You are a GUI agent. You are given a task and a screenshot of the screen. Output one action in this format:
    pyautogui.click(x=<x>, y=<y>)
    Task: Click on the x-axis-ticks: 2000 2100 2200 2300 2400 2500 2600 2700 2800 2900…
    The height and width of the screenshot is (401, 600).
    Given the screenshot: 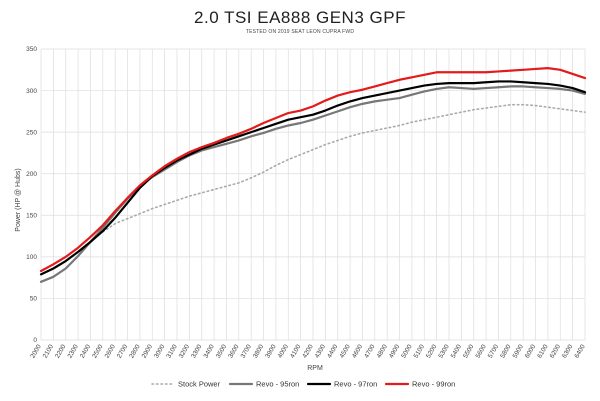 What is the action you would take?
    pyautogui.click(x=307, y=351)
    